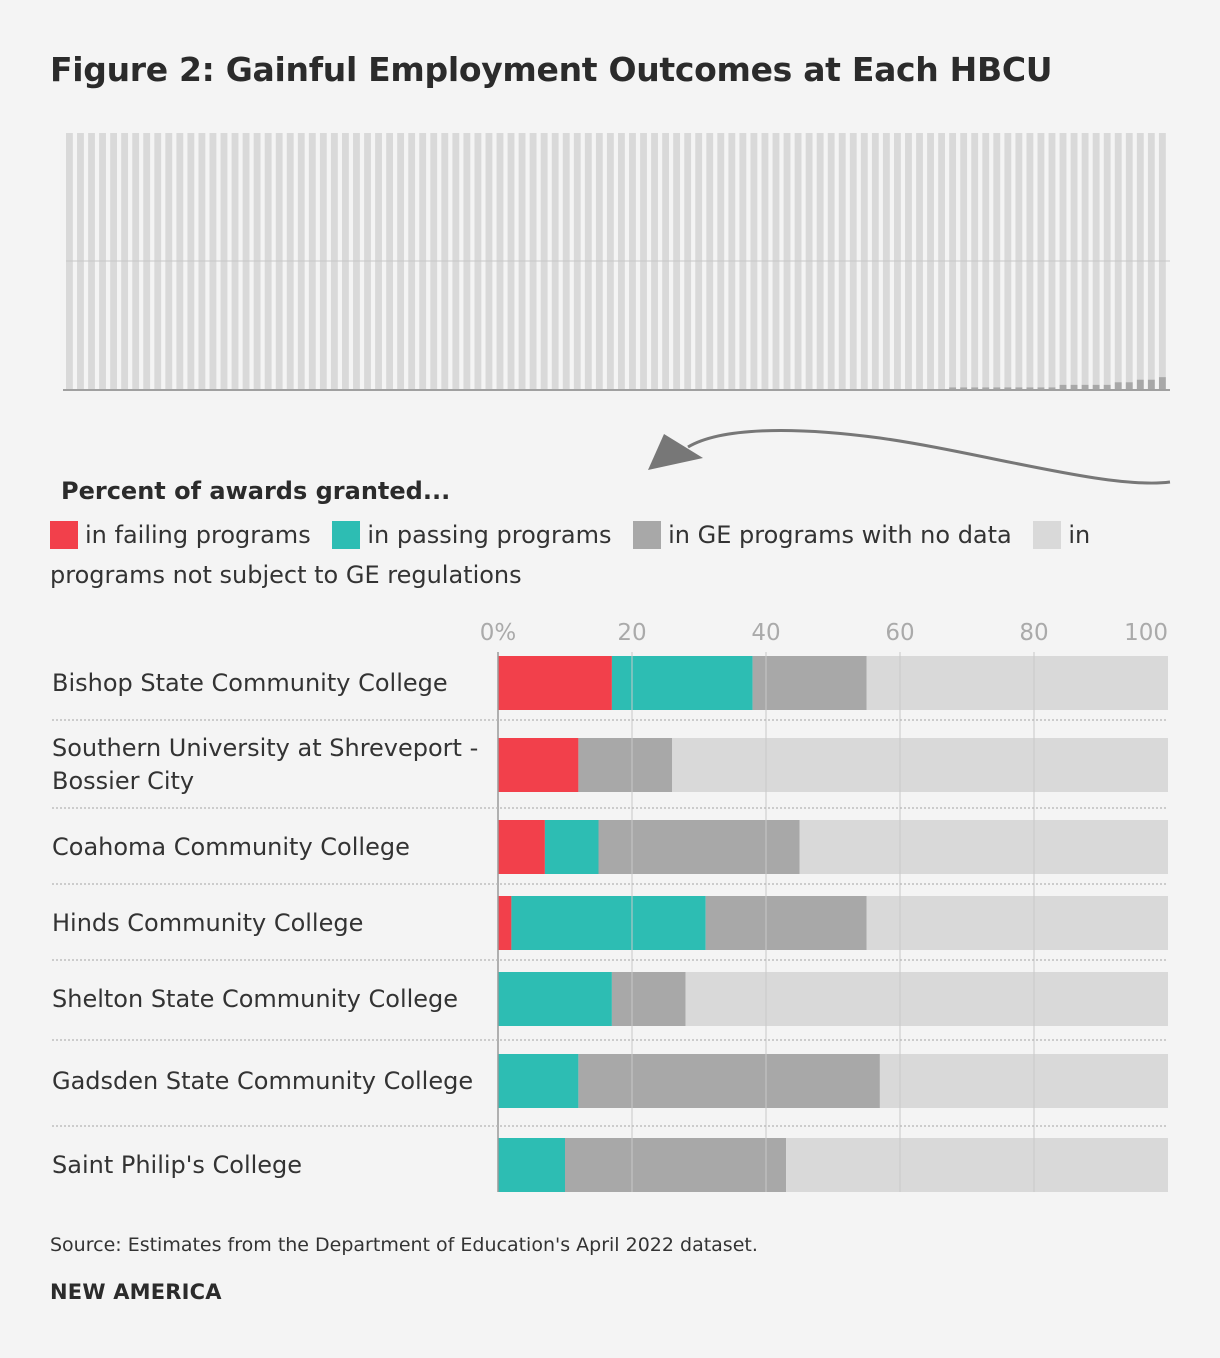  I want to click on x-tick-label: 60, so click(899, 633).